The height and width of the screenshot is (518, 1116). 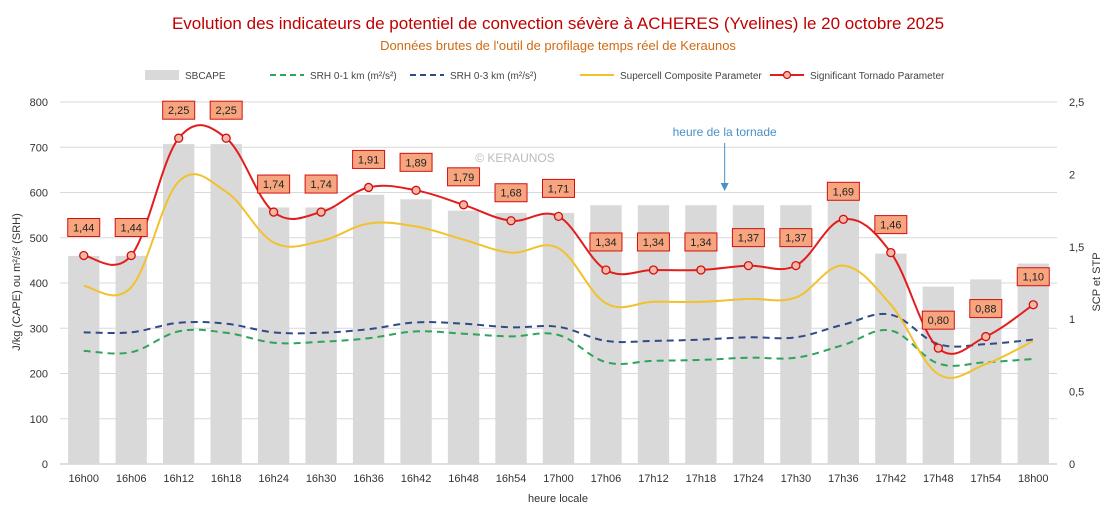 I want to click on legend-entry: SBCAPE, so click(x=205, y=76).